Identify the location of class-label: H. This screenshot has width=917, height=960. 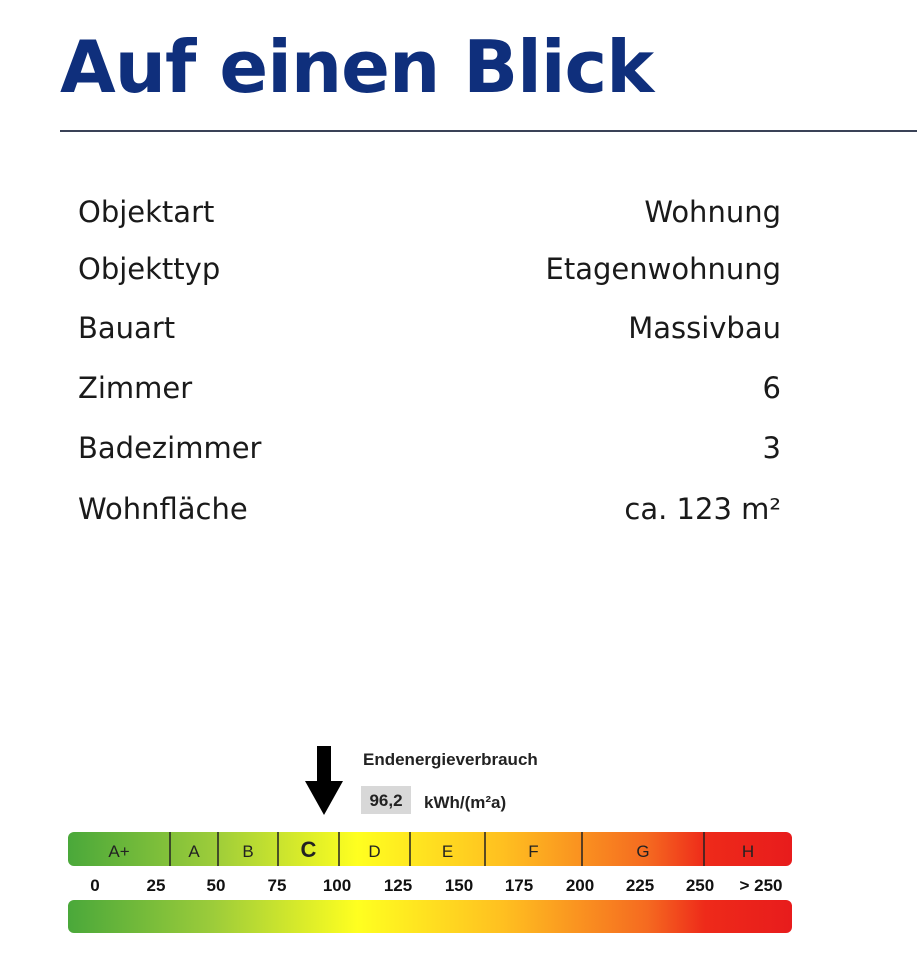
(748, 851).